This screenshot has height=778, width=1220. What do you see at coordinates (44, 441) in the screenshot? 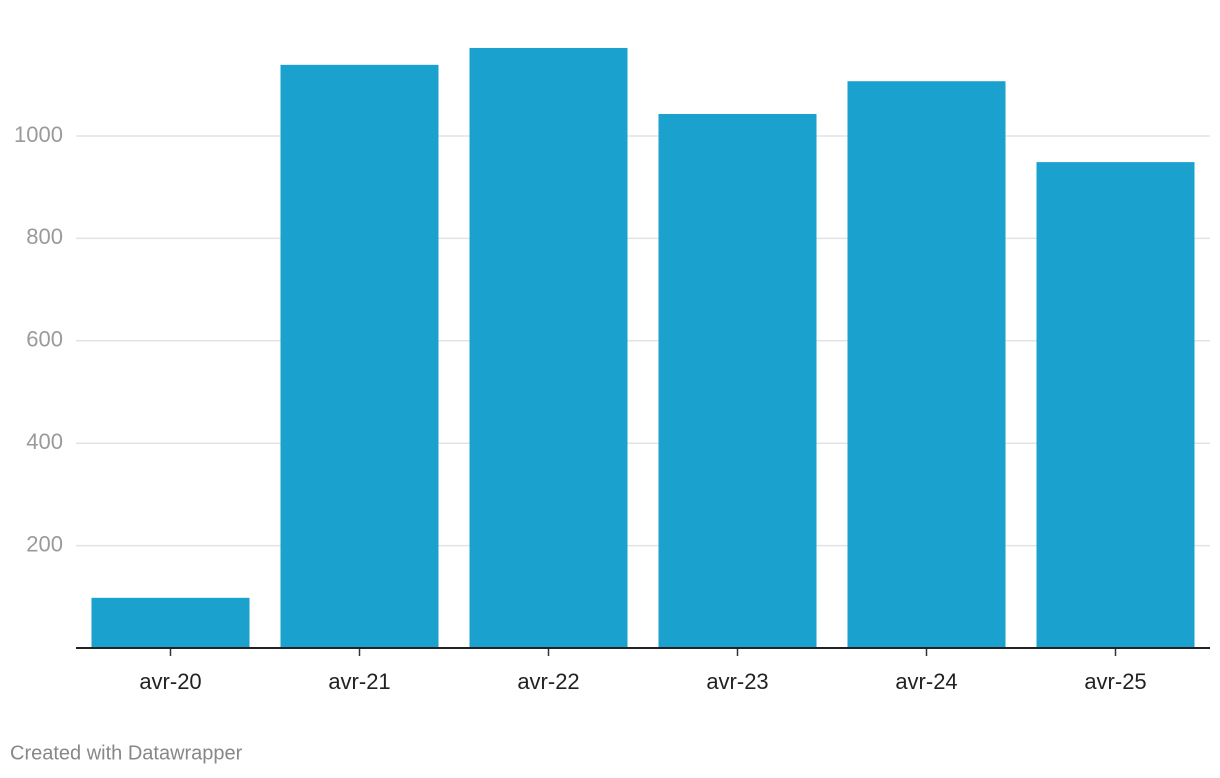
I see `y-tick-label: 400` at bounding box center [44, 441].